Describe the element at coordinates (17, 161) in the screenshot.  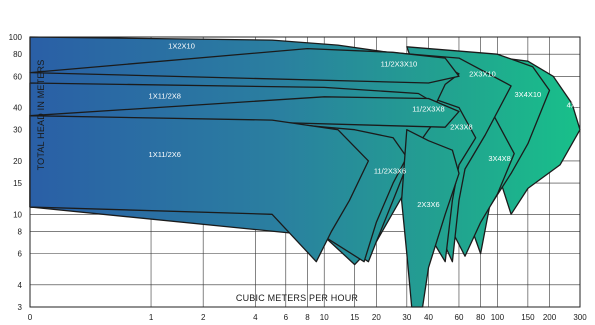
I see `y-tick-label: 20` at that location.